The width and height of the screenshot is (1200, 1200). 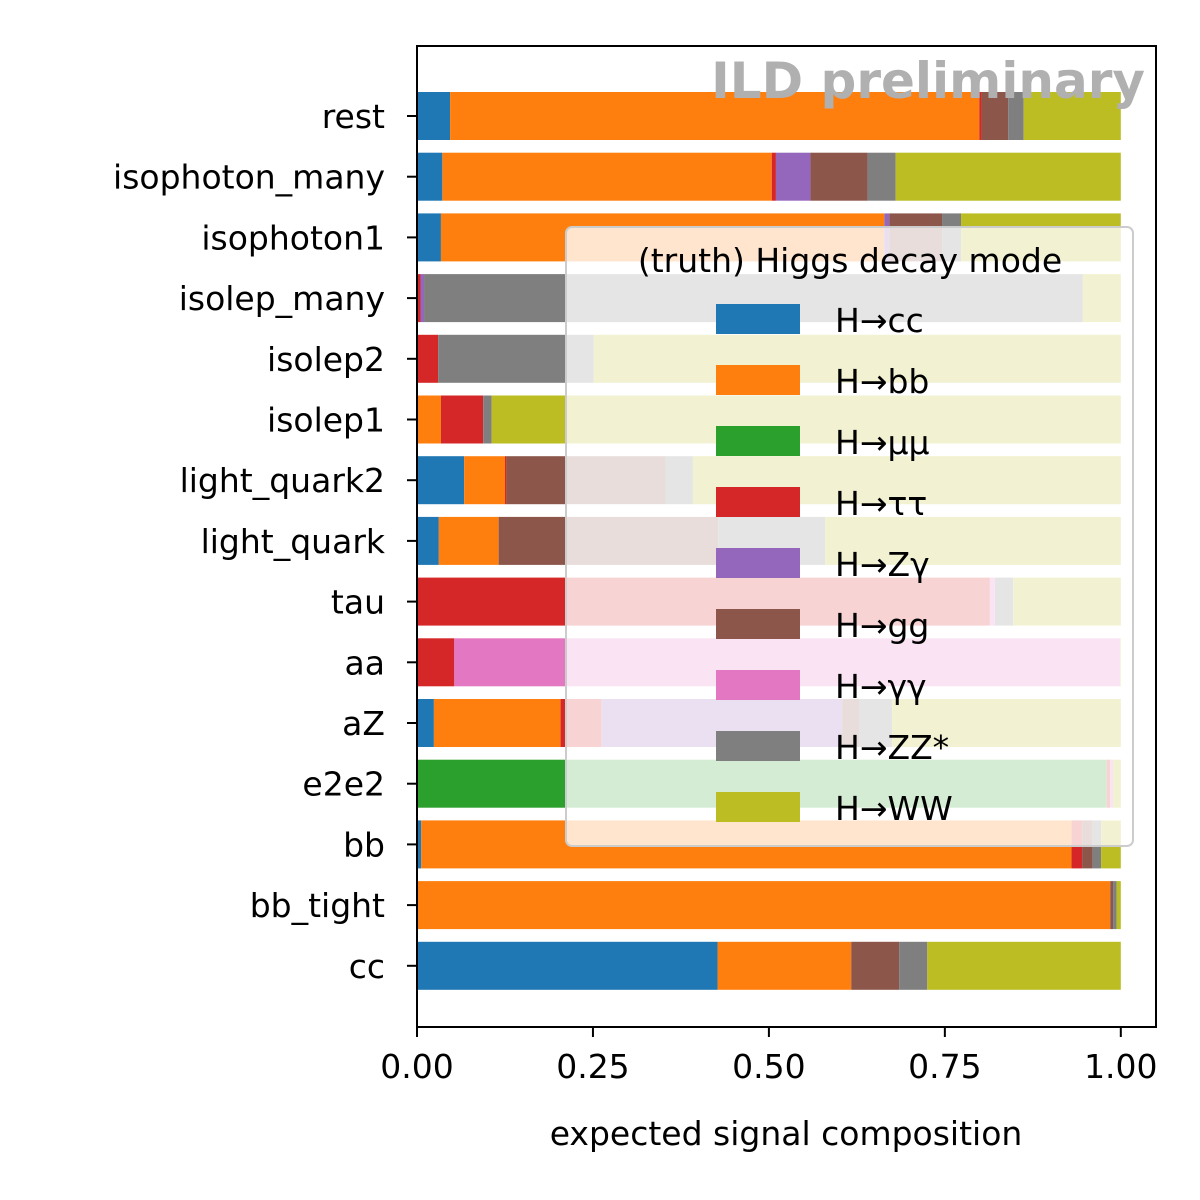 What do you see at coordinates (894, 808) in the screenshot?
I see `legend-label: H→WW` at bounding box center [894, 808].